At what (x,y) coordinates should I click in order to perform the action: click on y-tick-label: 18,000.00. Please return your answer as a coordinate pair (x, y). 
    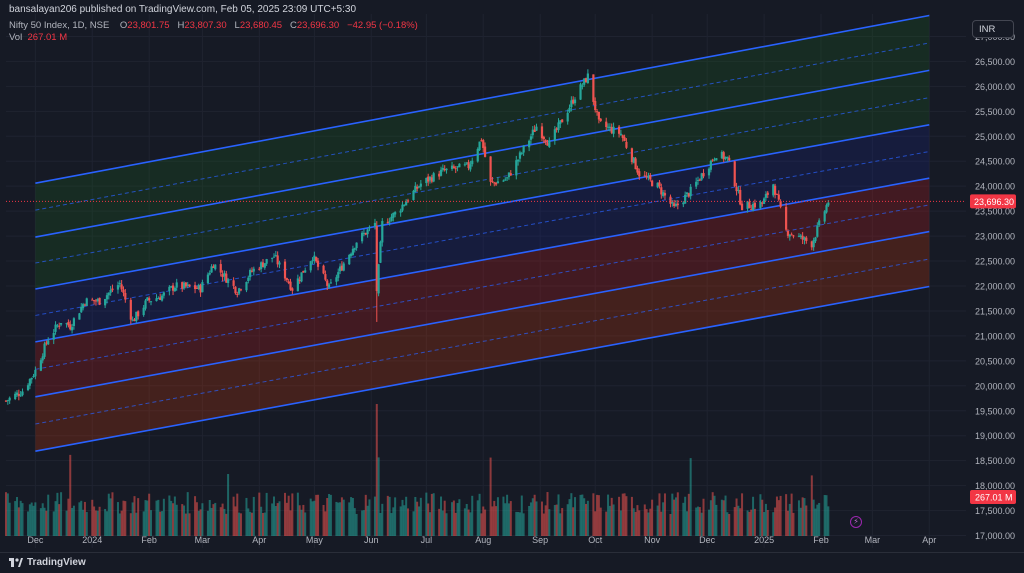
    Looking at the image, I should click on (995, 486).